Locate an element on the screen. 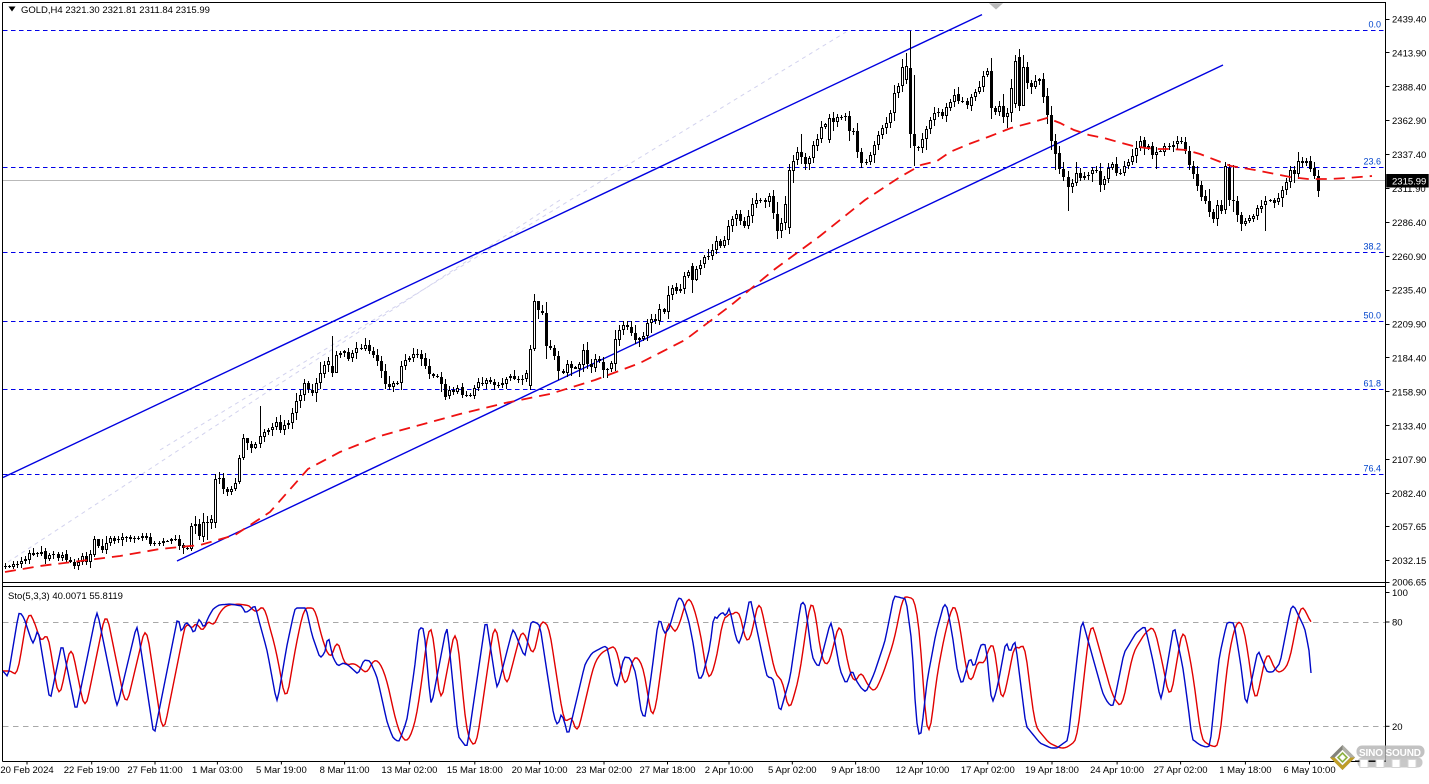  svg-text: 2032.15 is located at coordinates (1409, 561).